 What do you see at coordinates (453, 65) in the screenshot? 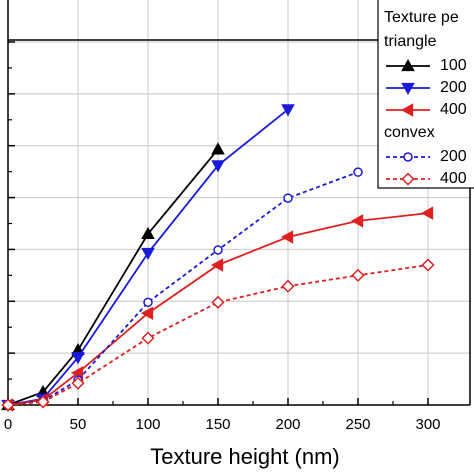
I see `legend-label: 100` at bounding box center [453, 65].